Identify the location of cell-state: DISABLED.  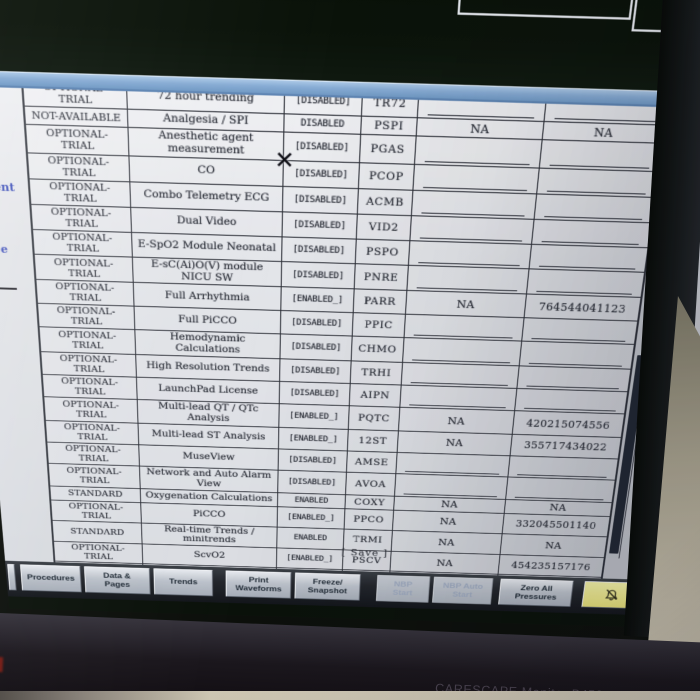
(323, 124).